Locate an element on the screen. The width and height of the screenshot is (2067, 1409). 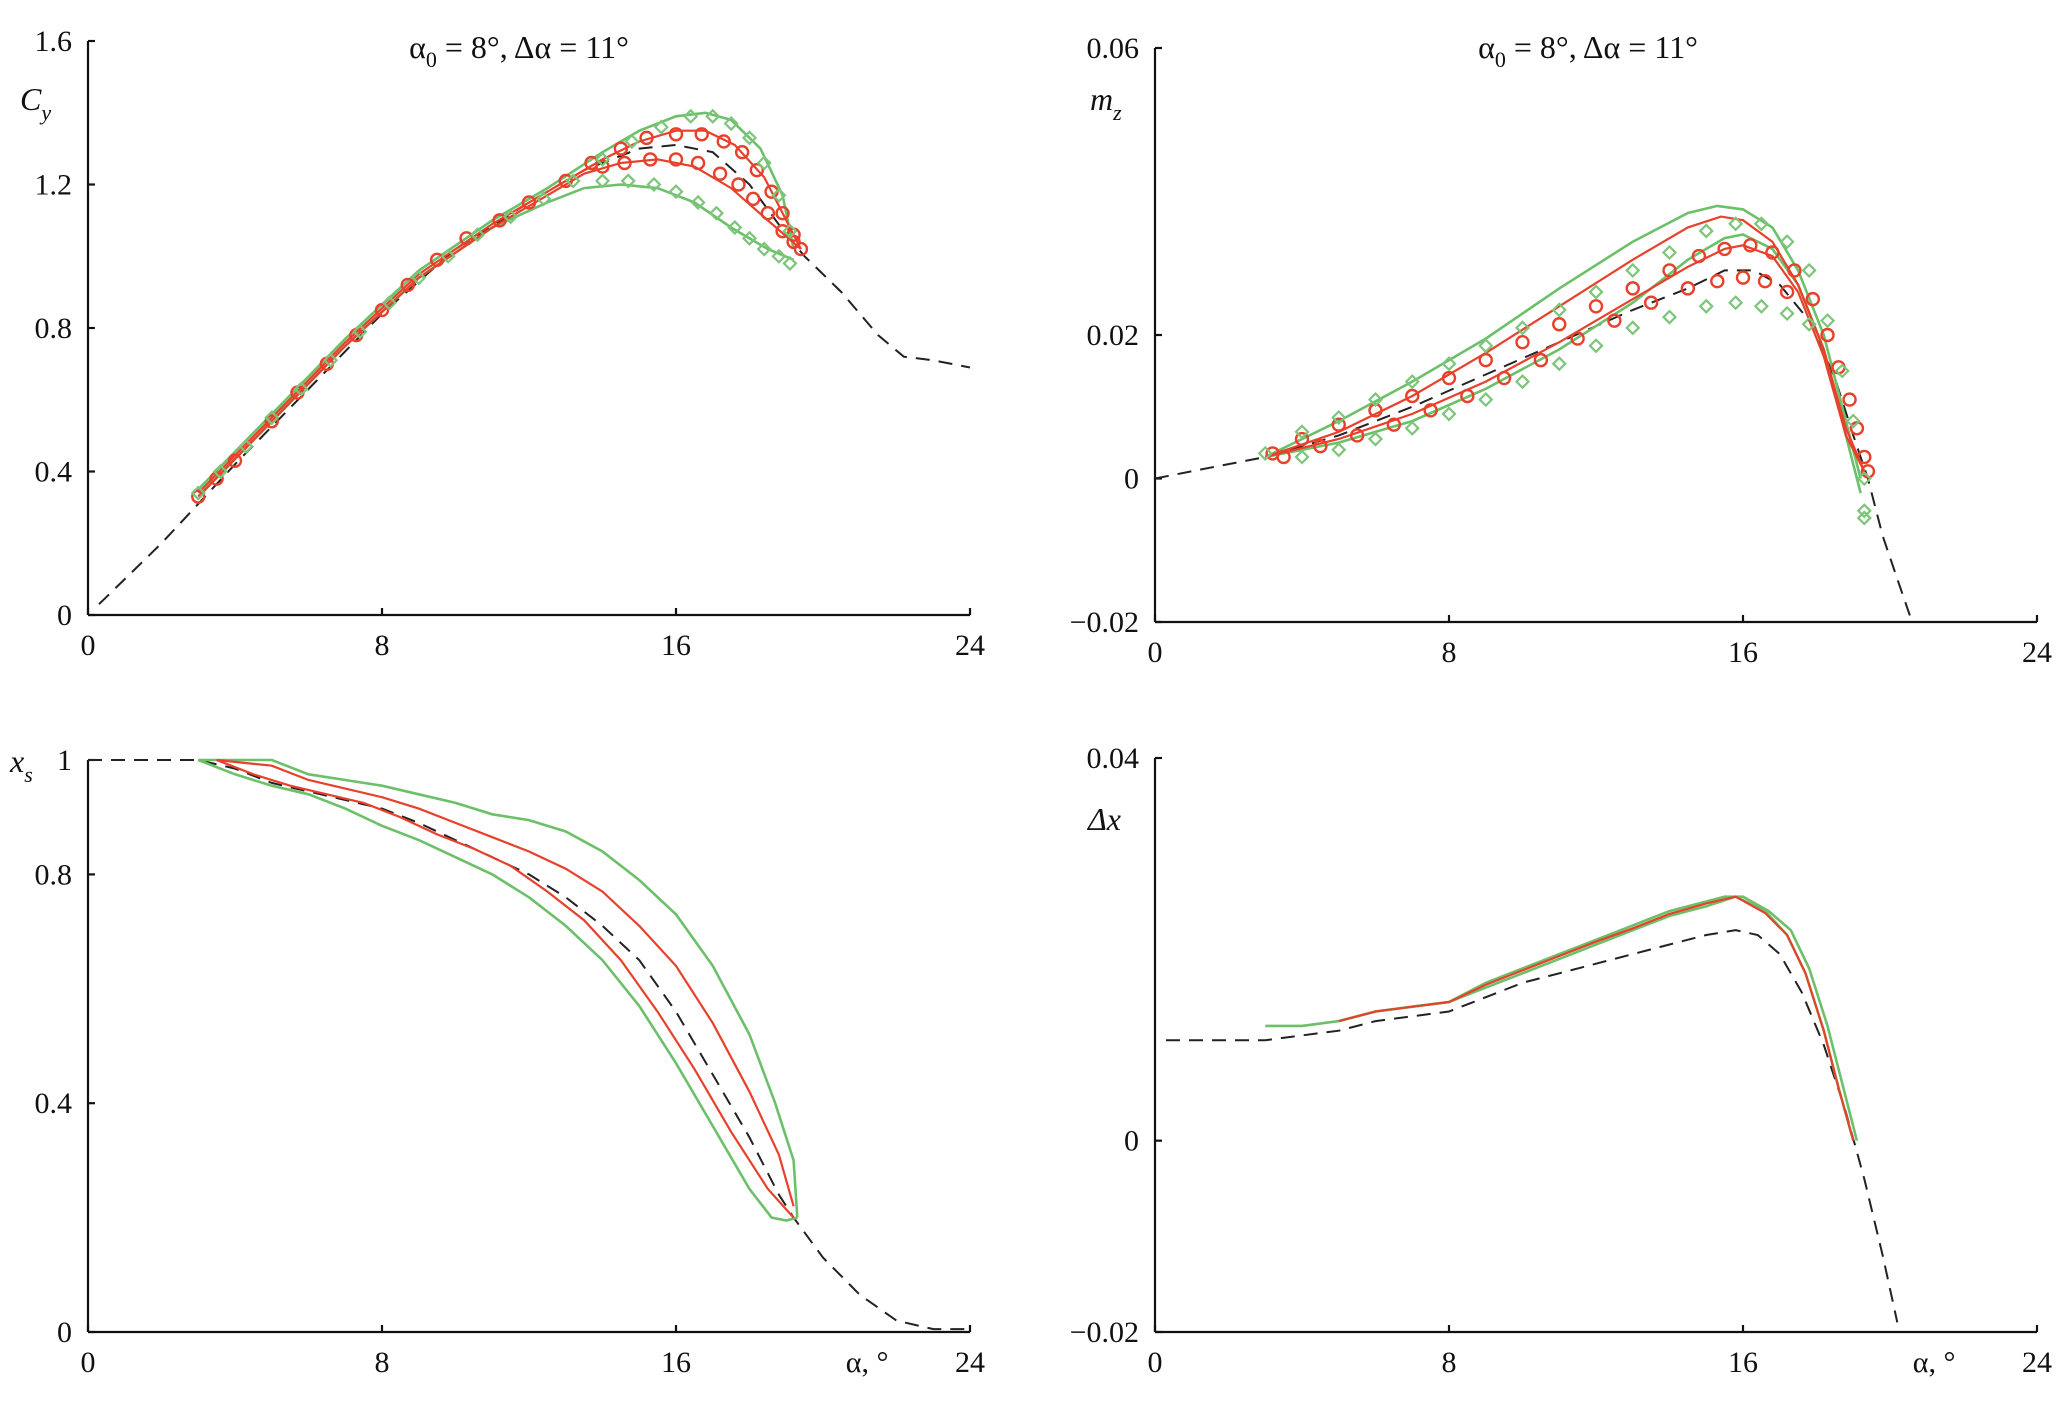
y-axis-label: Cy is located at coordinates (35, 103).